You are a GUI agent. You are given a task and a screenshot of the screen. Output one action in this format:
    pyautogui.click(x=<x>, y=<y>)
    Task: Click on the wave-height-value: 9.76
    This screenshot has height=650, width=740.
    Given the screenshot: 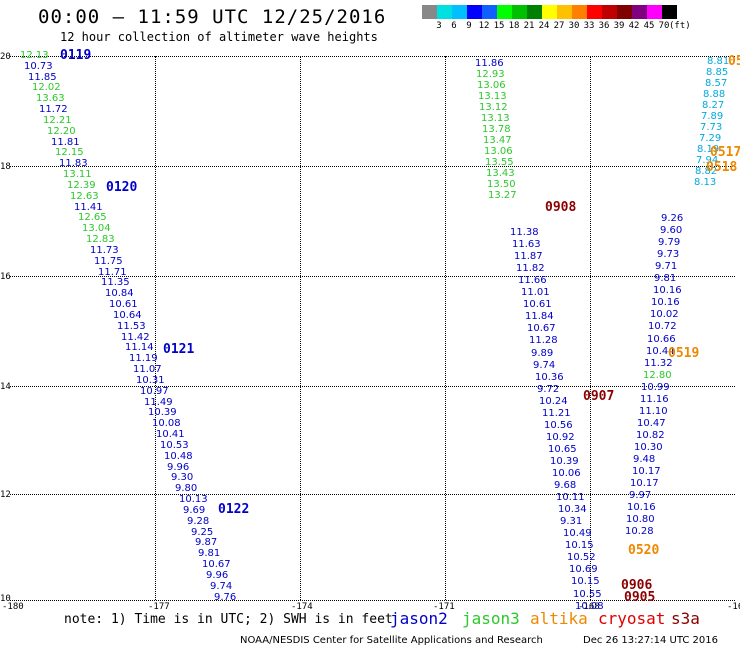 What is the action you would take?
    pyautogui.click(x=225, y=597)
    